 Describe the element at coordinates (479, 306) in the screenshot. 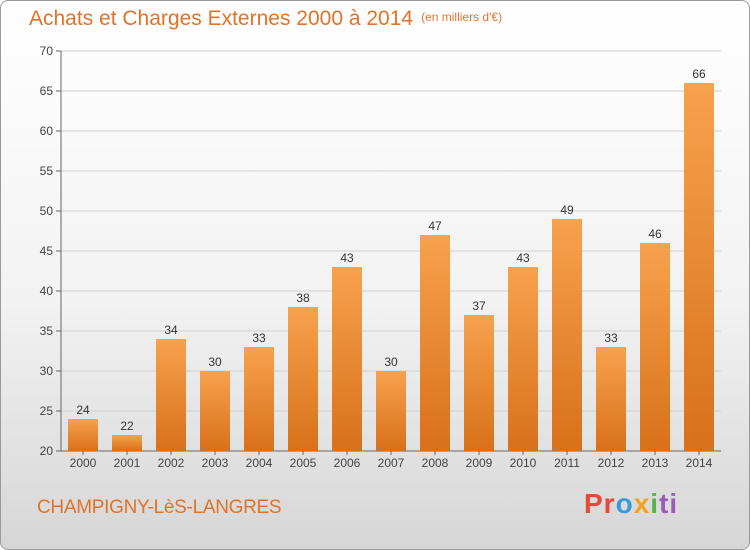

I see `data-label: 37` at that location.